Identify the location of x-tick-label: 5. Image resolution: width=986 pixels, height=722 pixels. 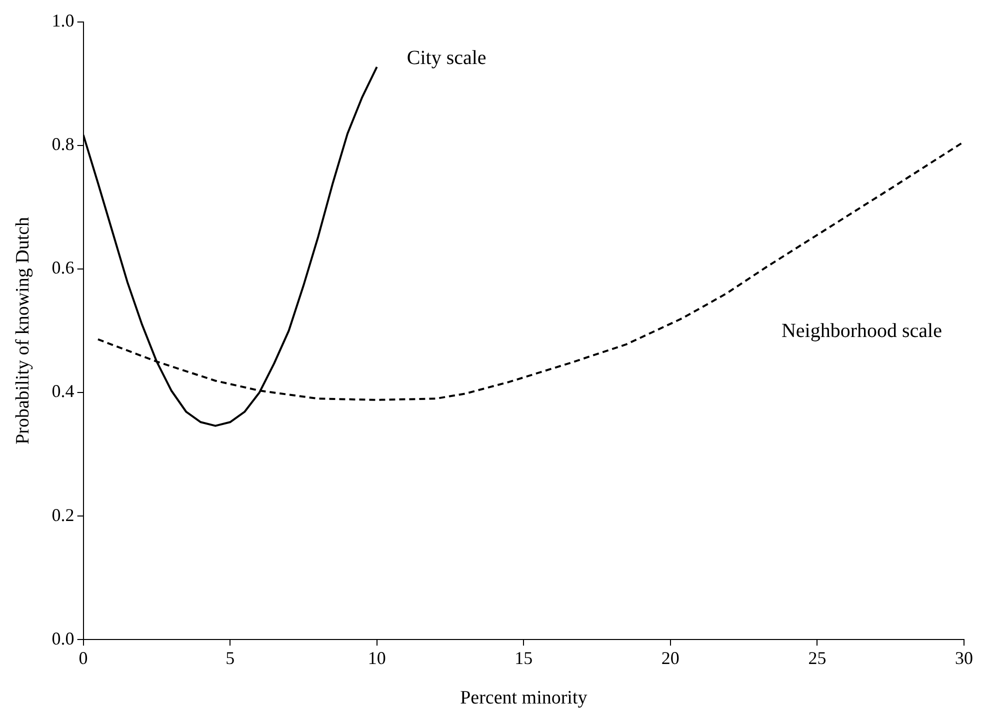
(230, 658).